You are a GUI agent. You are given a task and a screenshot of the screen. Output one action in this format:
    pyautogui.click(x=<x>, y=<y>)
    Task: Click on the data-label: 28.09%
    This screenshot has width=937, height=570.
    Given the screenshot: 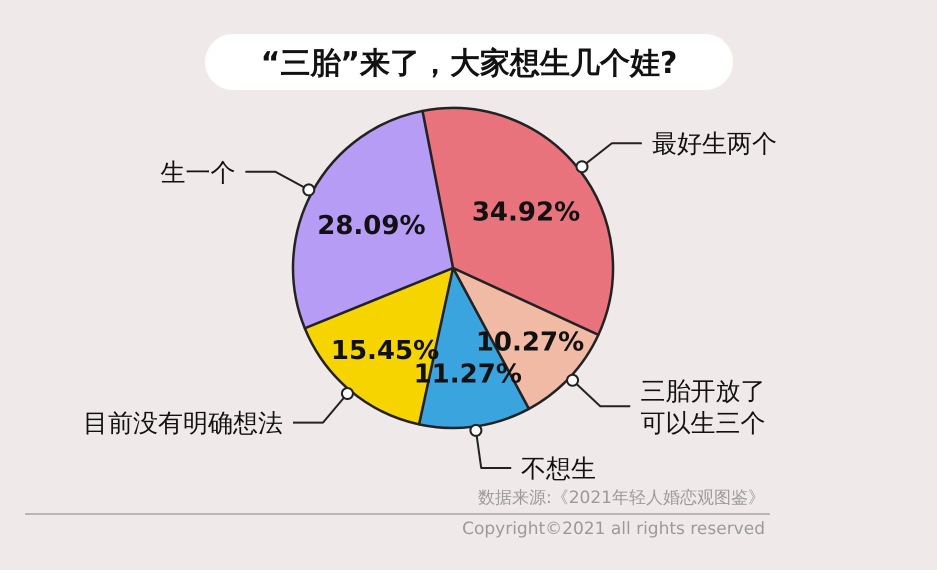 What is the action you would take?
    pyautogui.click(x=371, y=225)
    